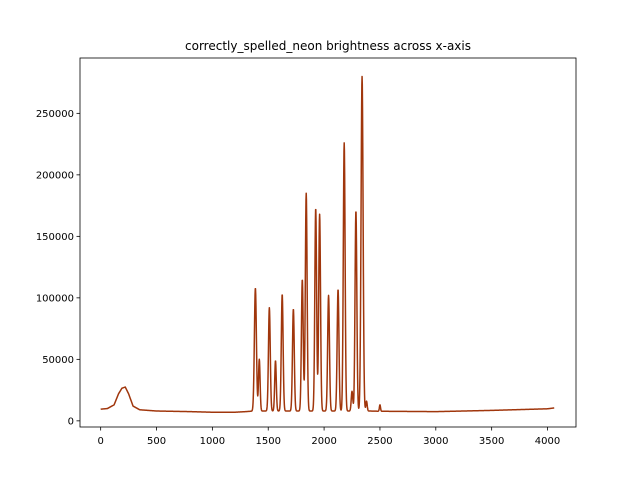  Describe the element at coordinates (55, 175) in the screenshot. I see `y-tick-label: 200000` at that location.